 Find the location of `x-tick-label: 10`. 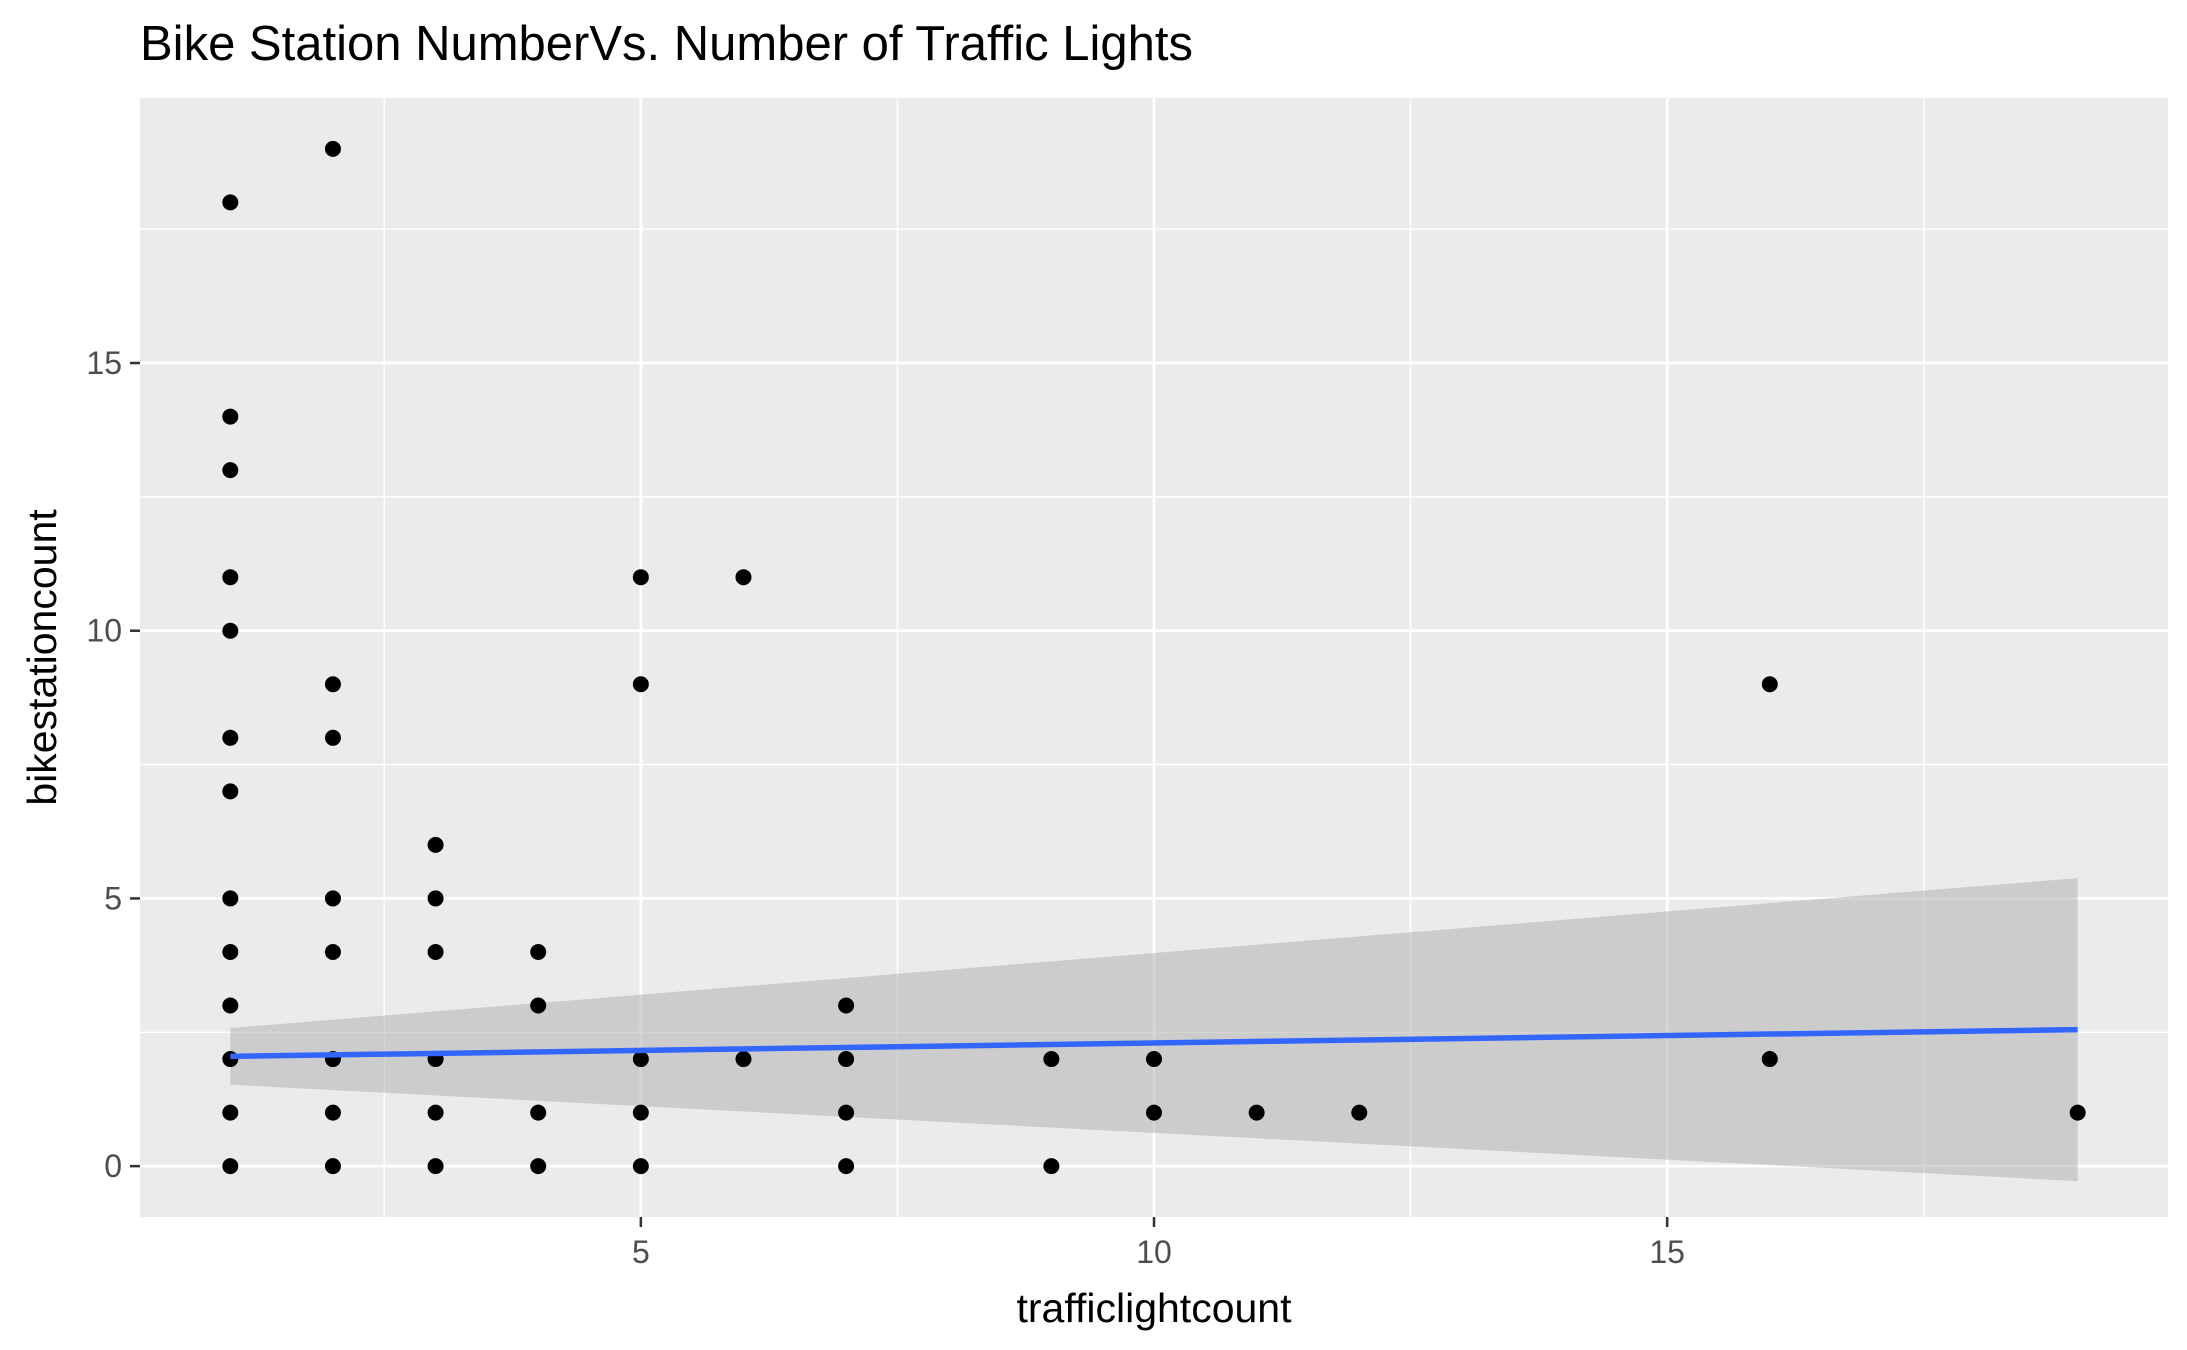

x-tick-label: 10 is located at coordinates (1154, 1252).